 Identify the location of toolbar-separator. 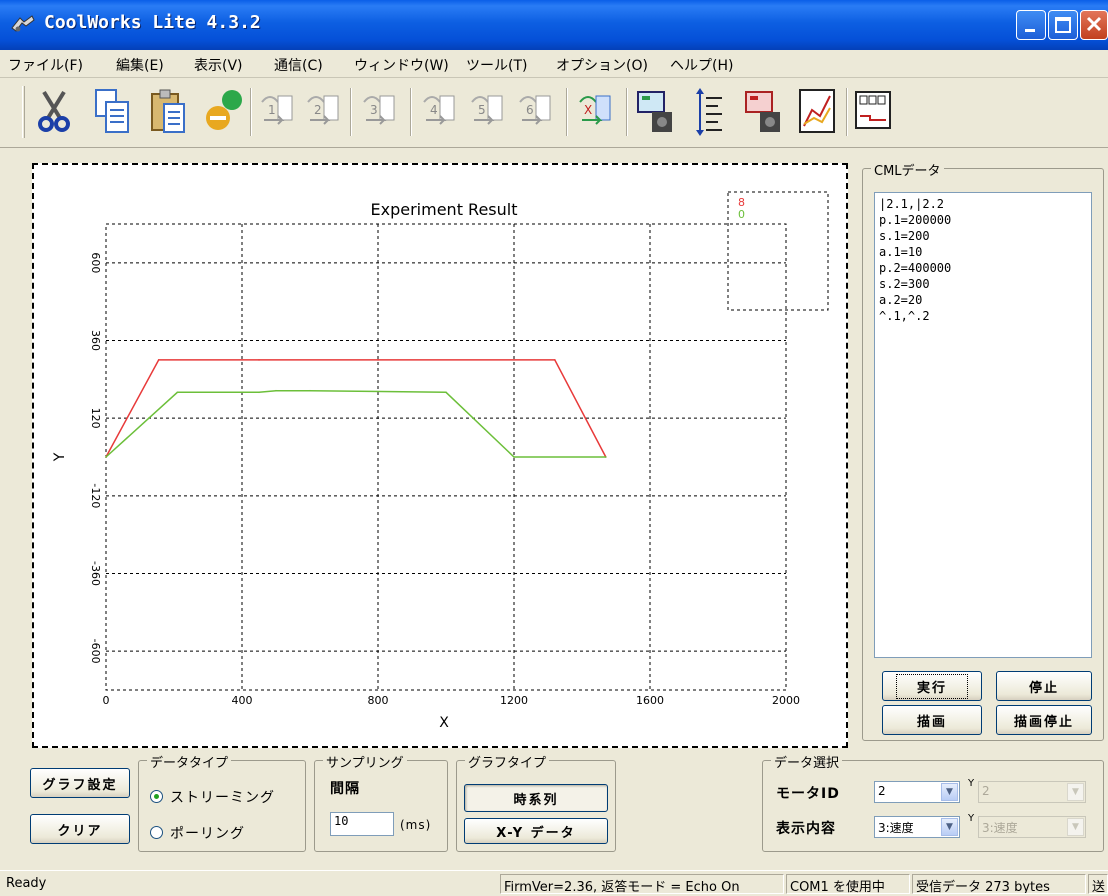
(847, 112).